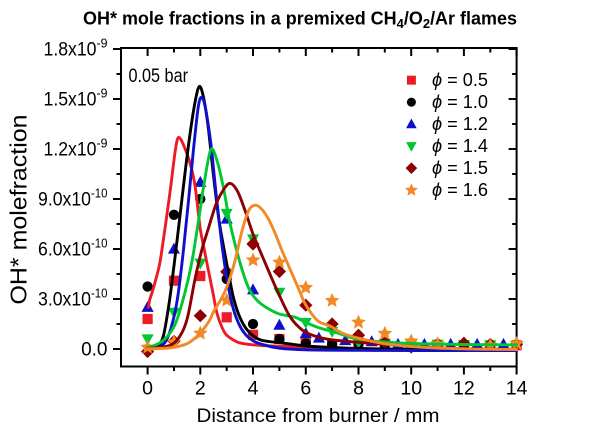  Describe the element at coordinates (70, 150) in the screenshot. I see `svg-text: 1.2x10` at that location.